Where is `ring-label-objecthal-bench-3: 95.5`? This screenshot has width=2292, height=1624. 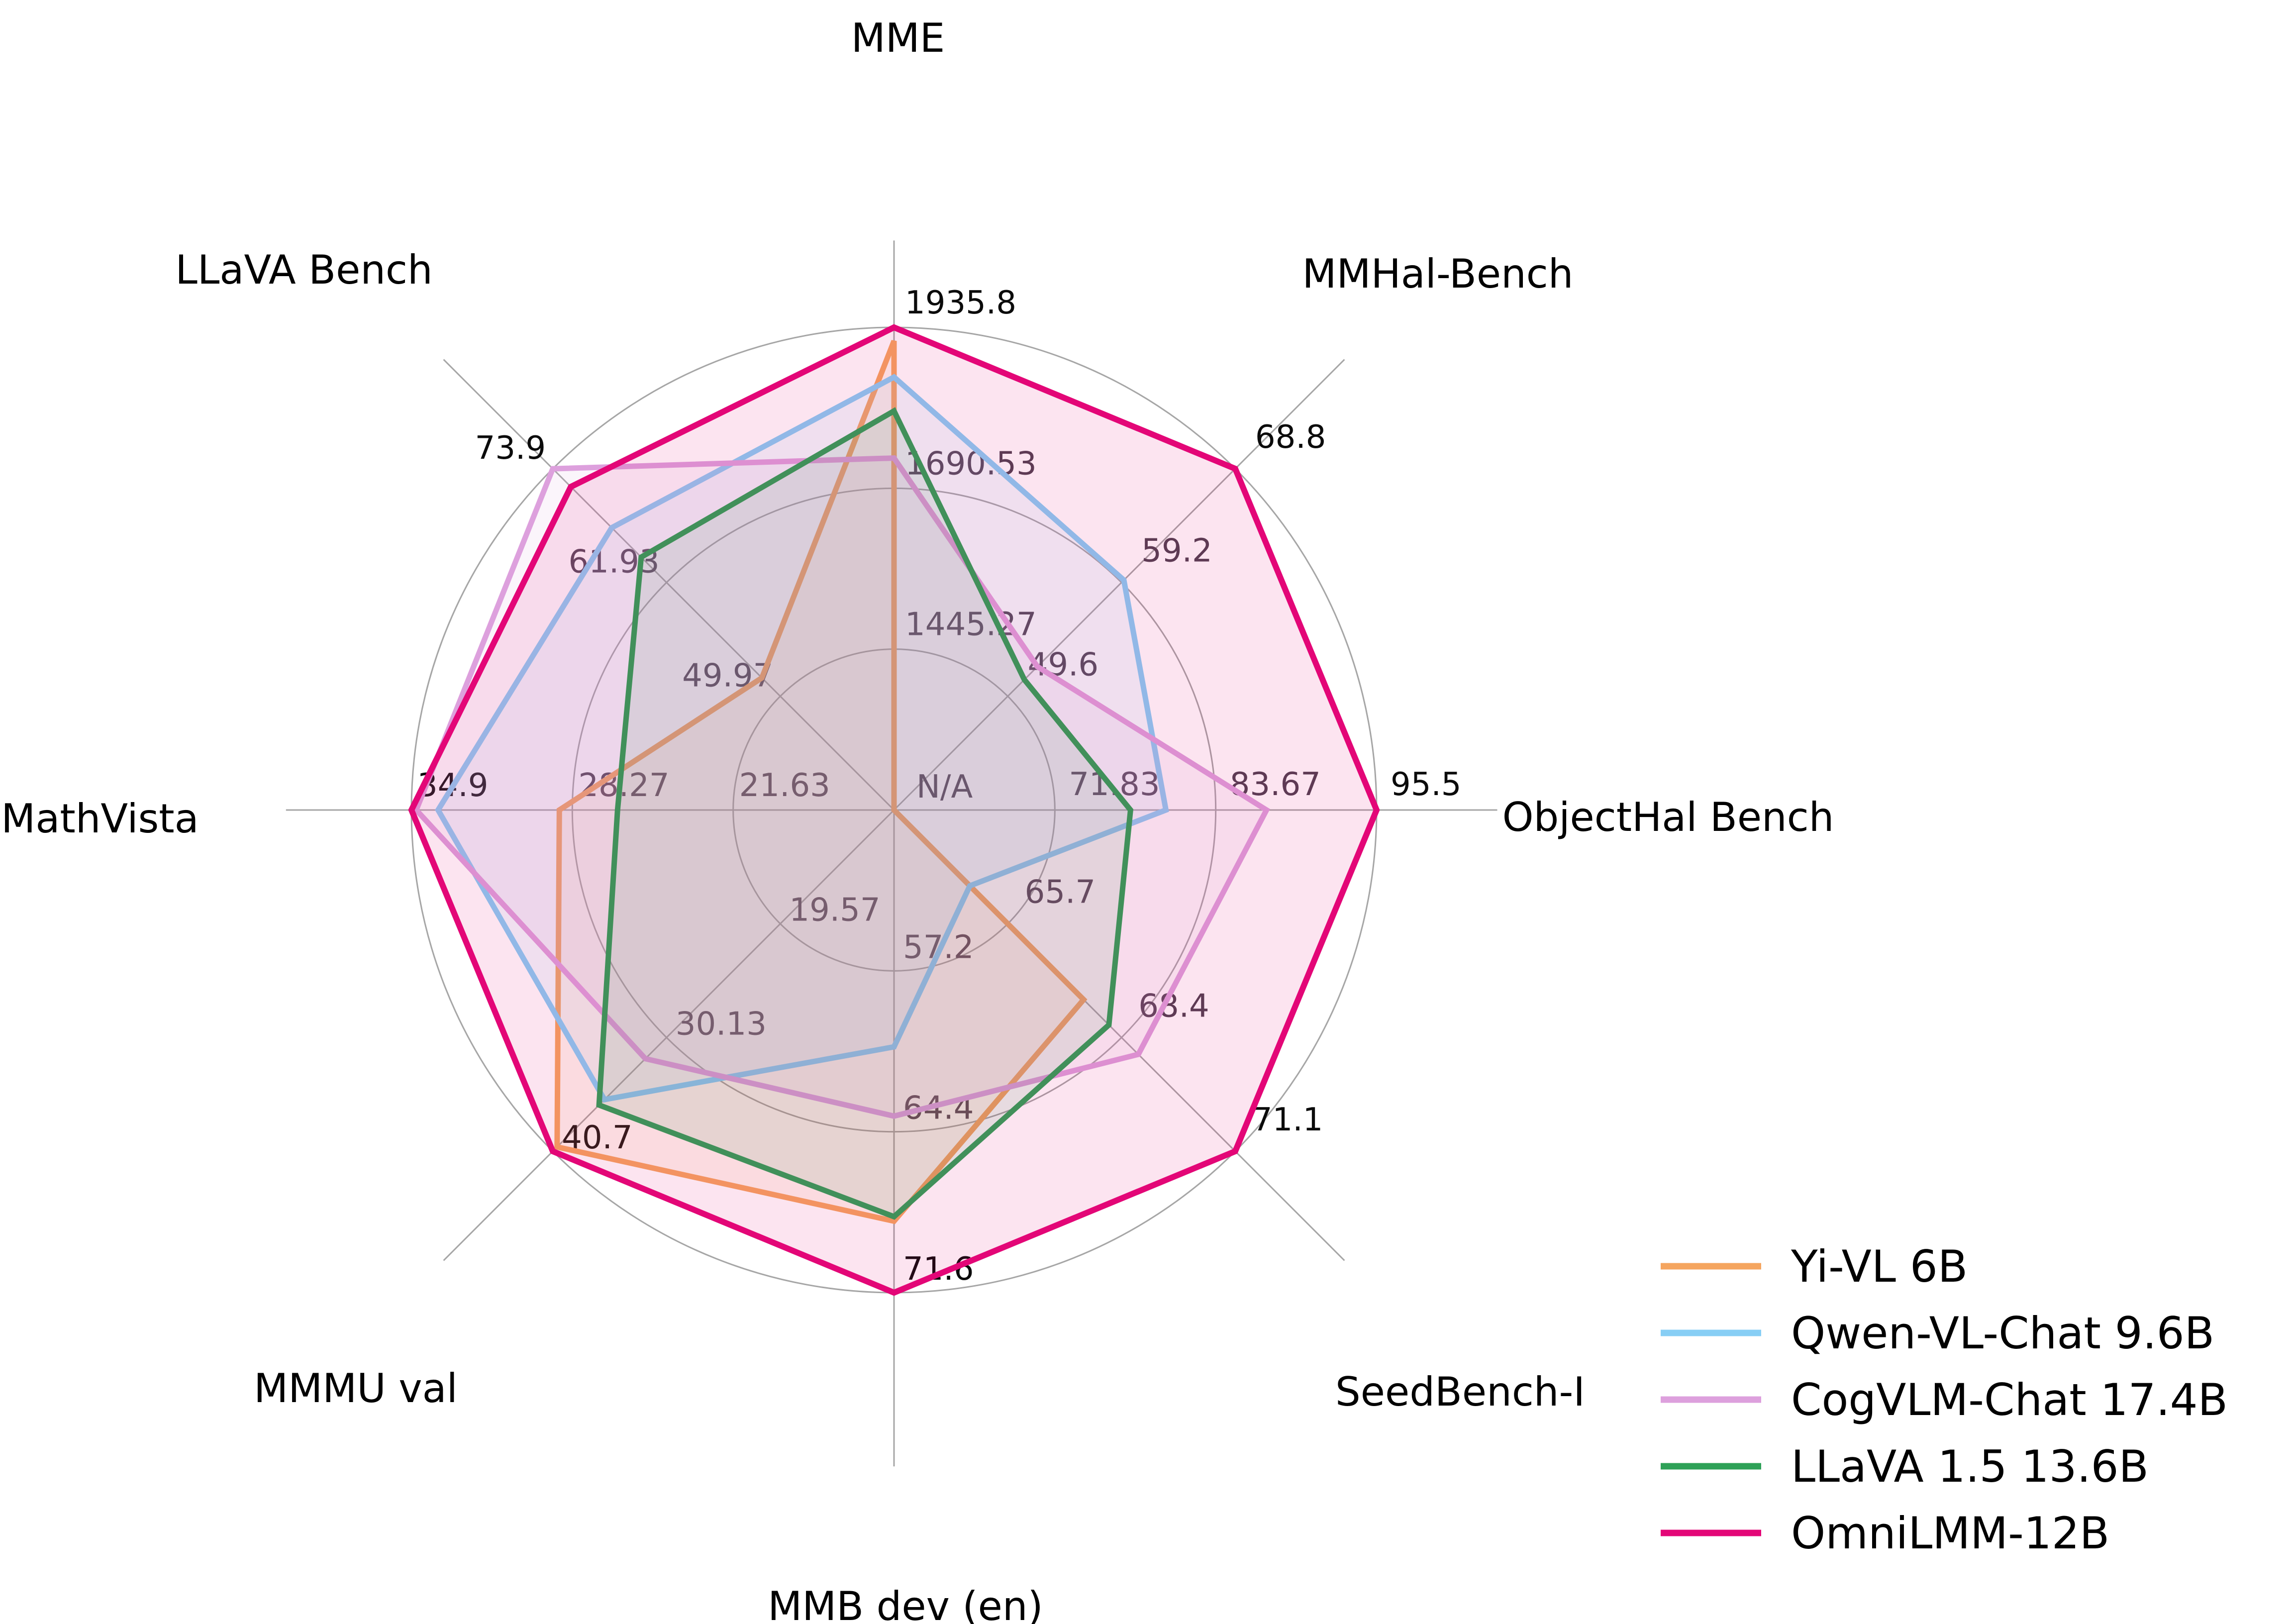
ring-label-objecthal-bench-3: 95.5 is located at coordinates (1426, 785).